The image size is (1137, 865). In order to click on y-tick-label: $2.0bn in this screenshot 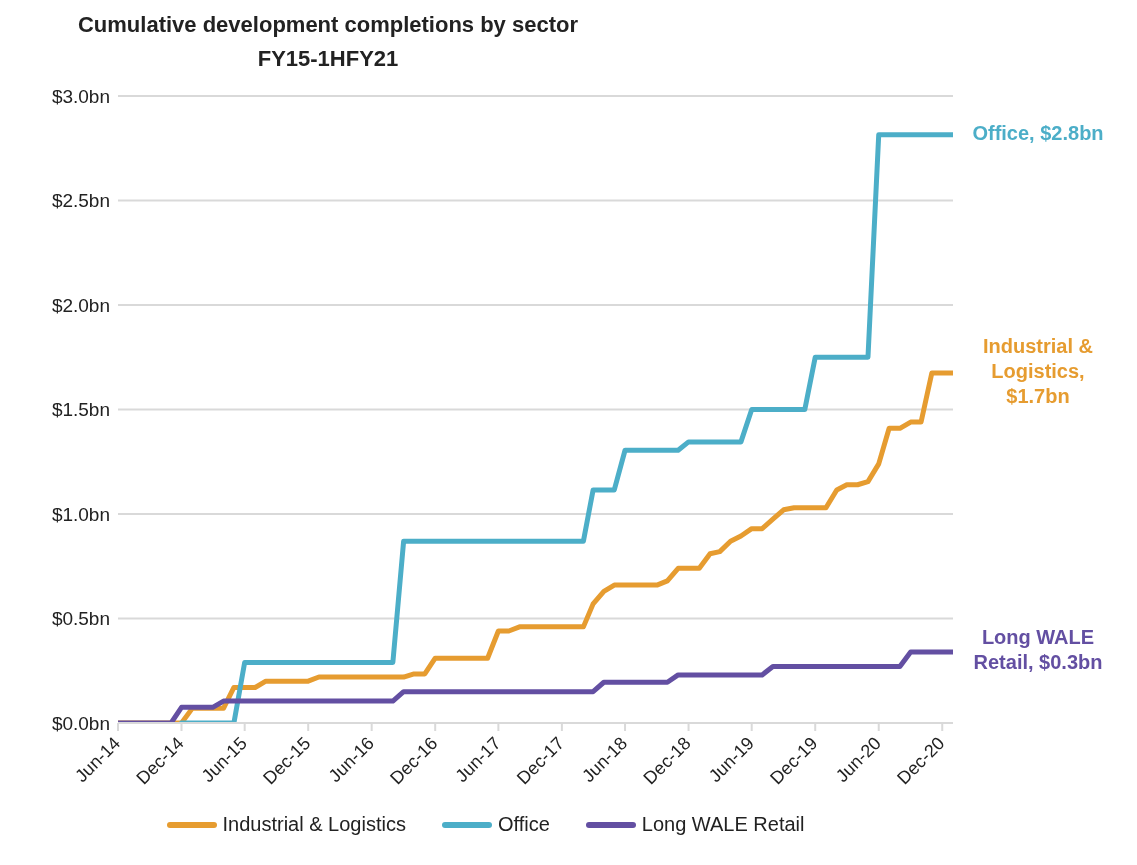, I will do `click(80, 305)`.